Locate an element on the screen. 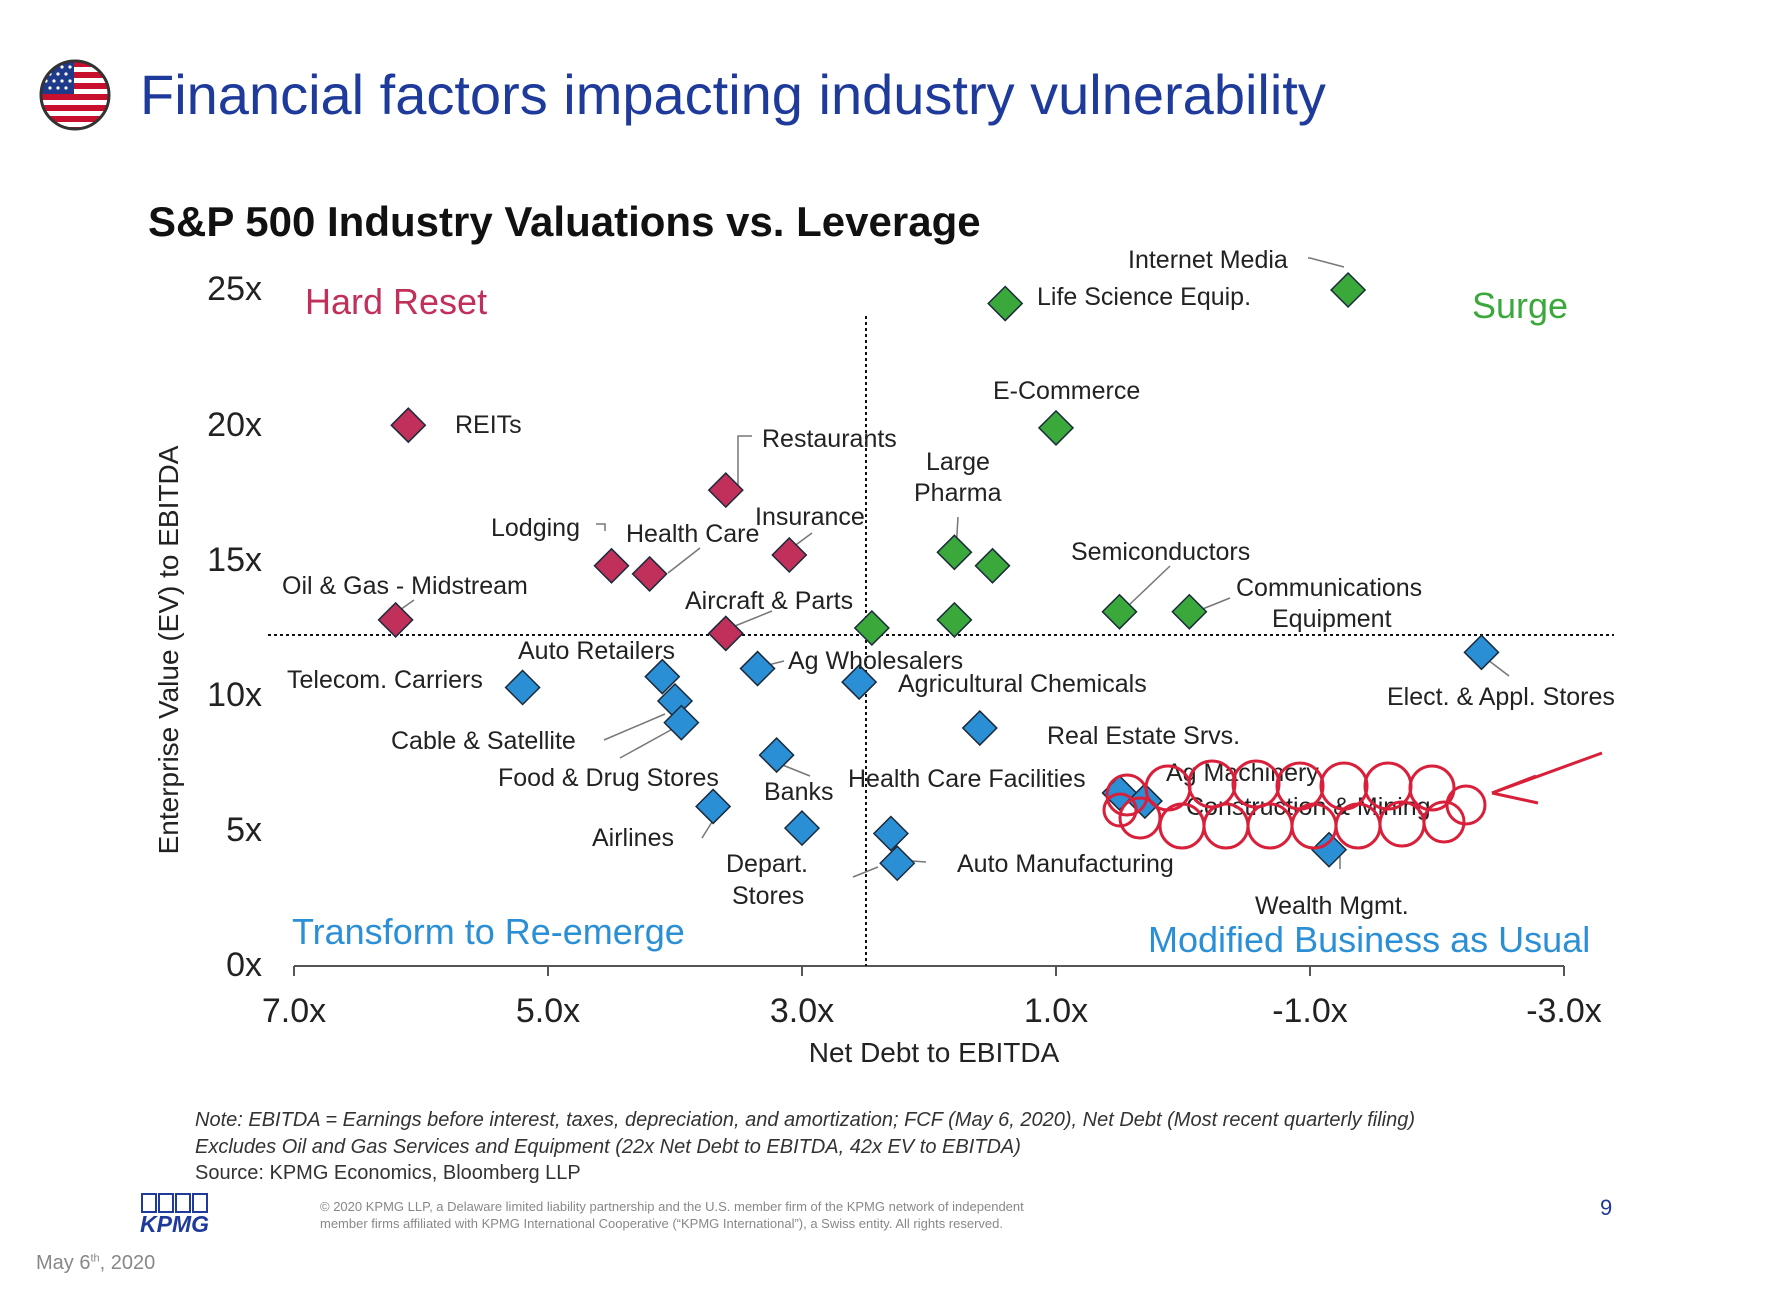  y-axis-label: Enterprise Value (EV) to EBITDA is located at coordinates (168, 649).